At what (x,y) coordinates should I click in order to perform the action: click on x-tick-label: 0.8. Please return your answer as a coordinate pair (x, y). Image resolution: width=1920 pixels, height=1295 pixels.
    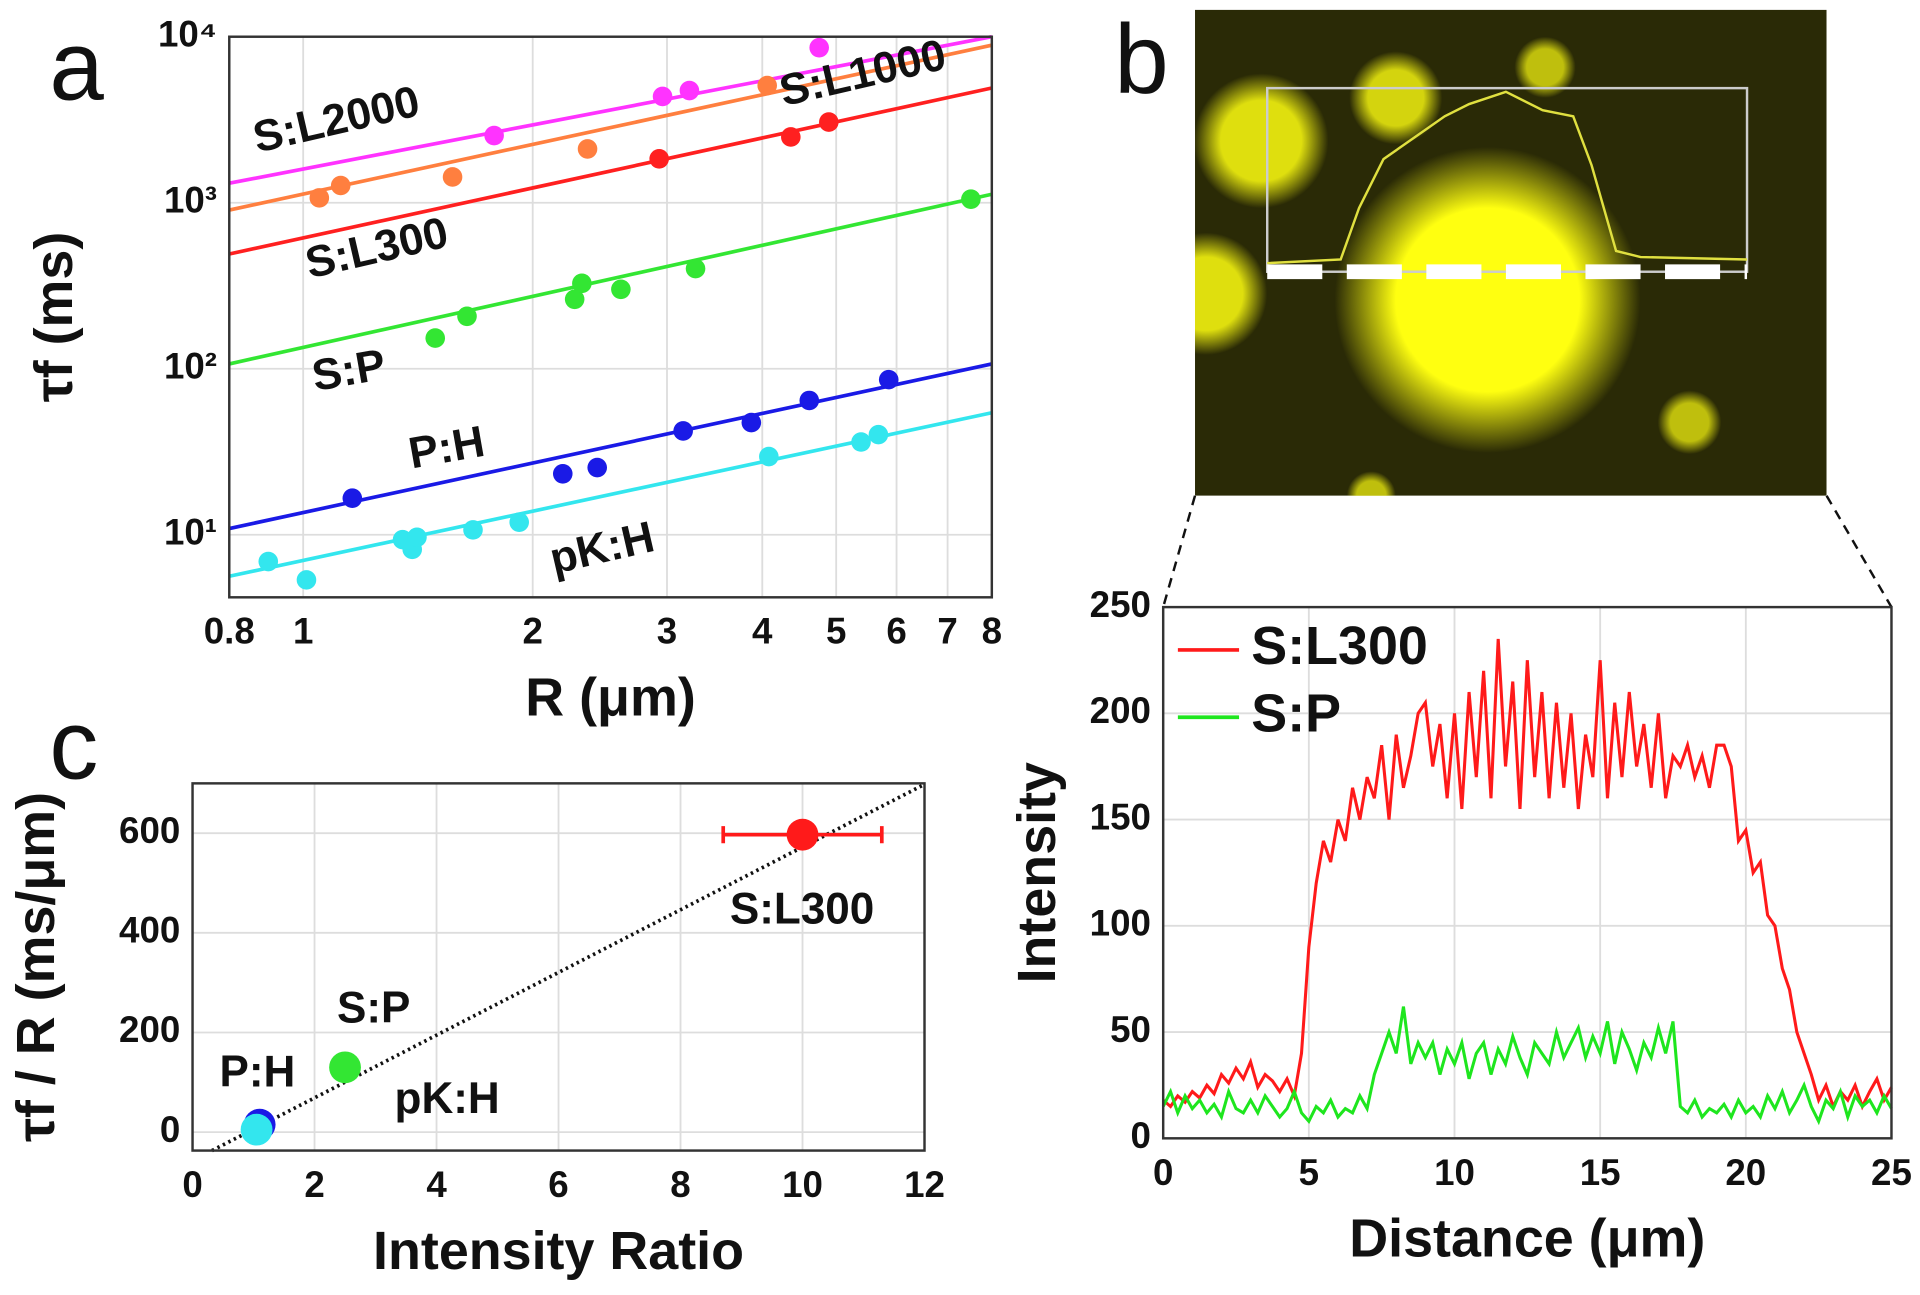
    Looking at the image, I should click on (229, 631).